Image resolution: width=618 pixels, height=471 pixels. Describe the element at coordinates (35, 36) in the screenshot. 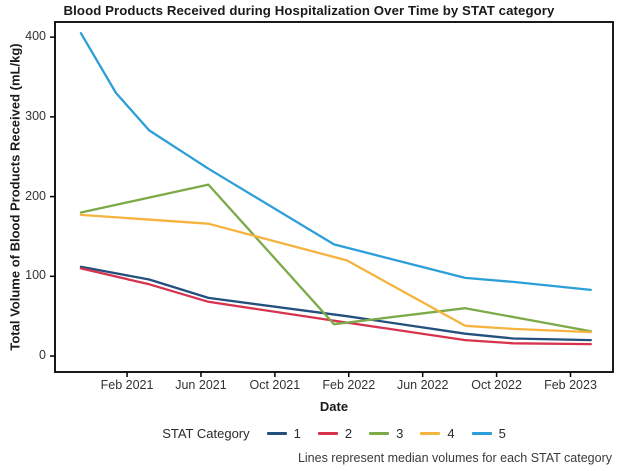

I see `y-tick-label: 400` at that location.